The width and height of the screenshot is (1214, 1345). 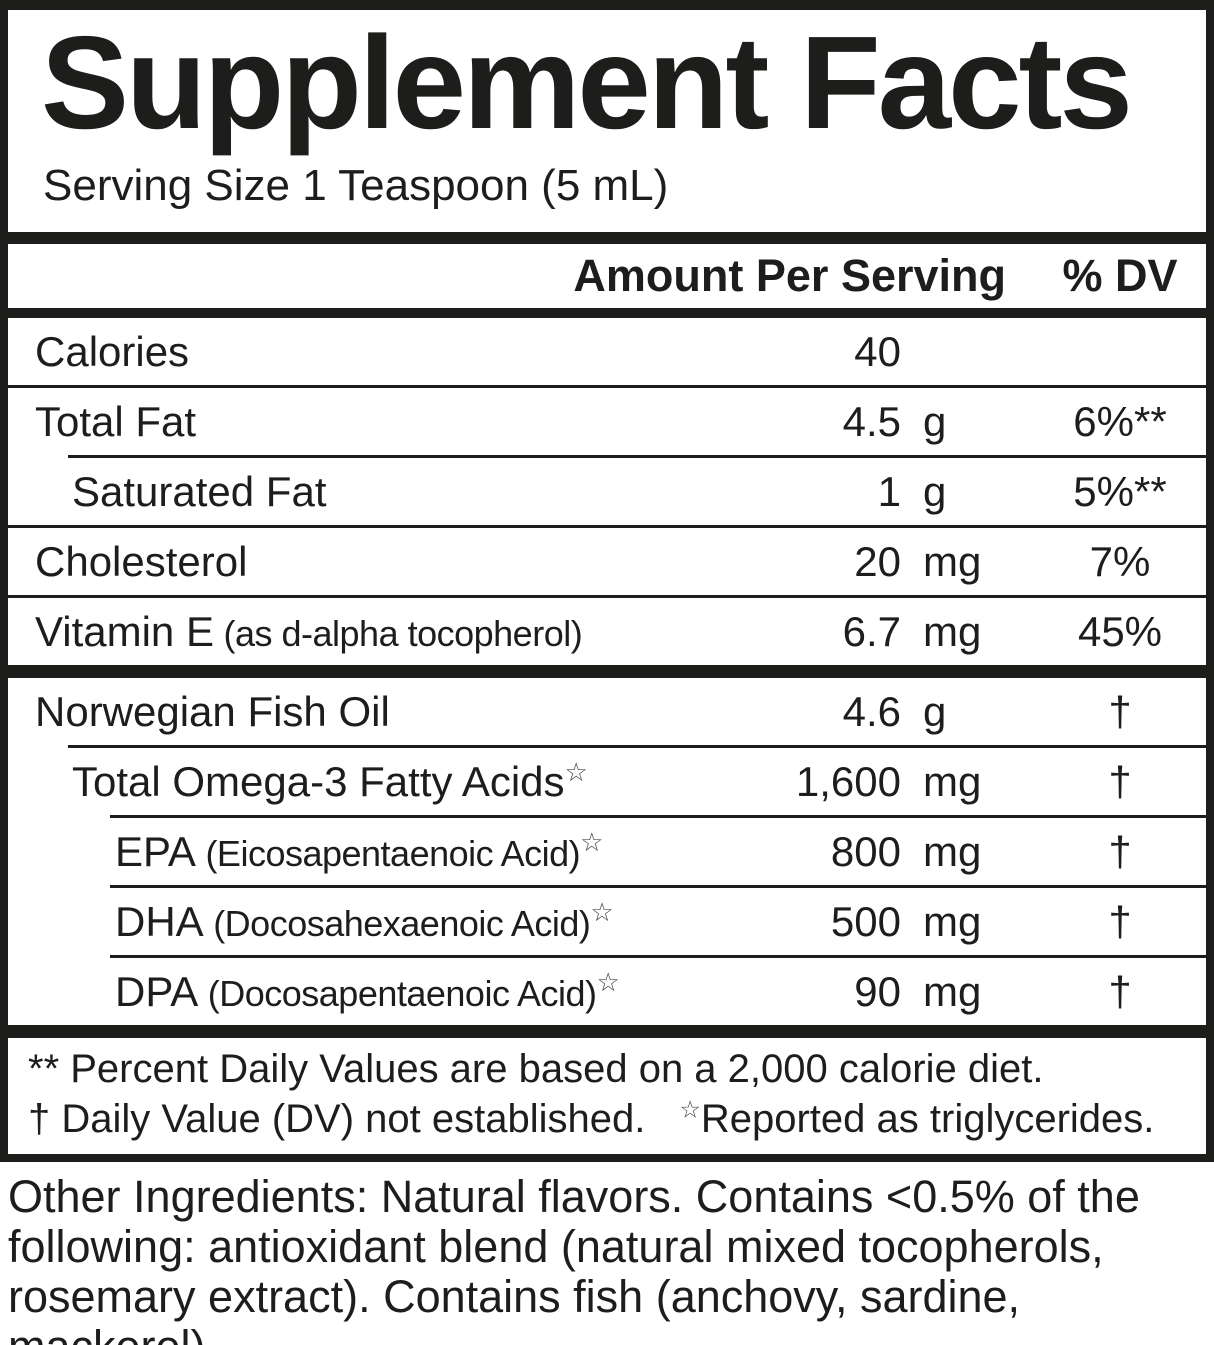 I want to click on serving-size: Serving Size 1 Teaspoon (5 mL), so click(x=356, y=185).